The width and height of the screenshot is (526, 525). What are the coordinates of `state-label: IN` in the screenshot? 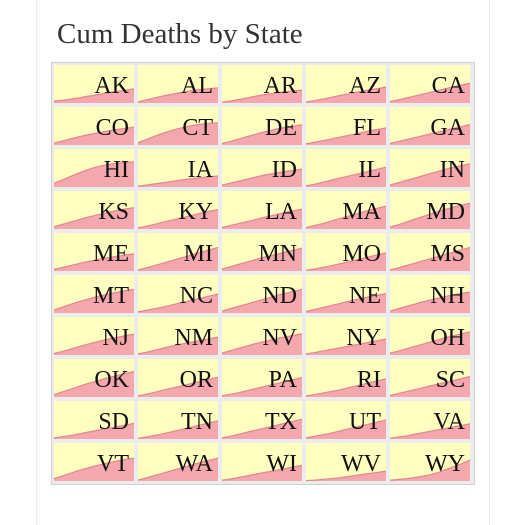 It's located at (452, 170).